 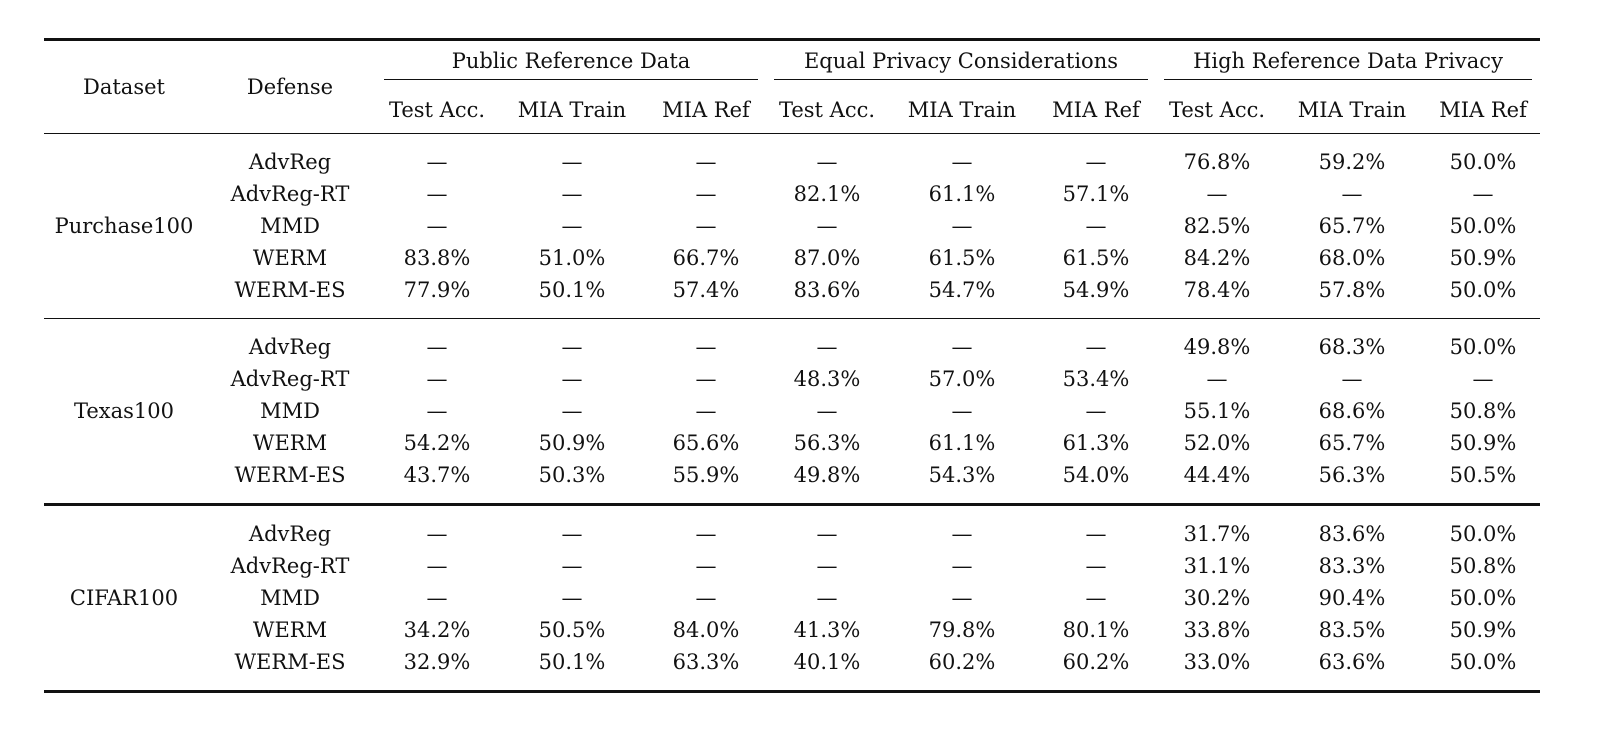 I want to click on value-cell: 61.5%, so click(x=1096, y=258).